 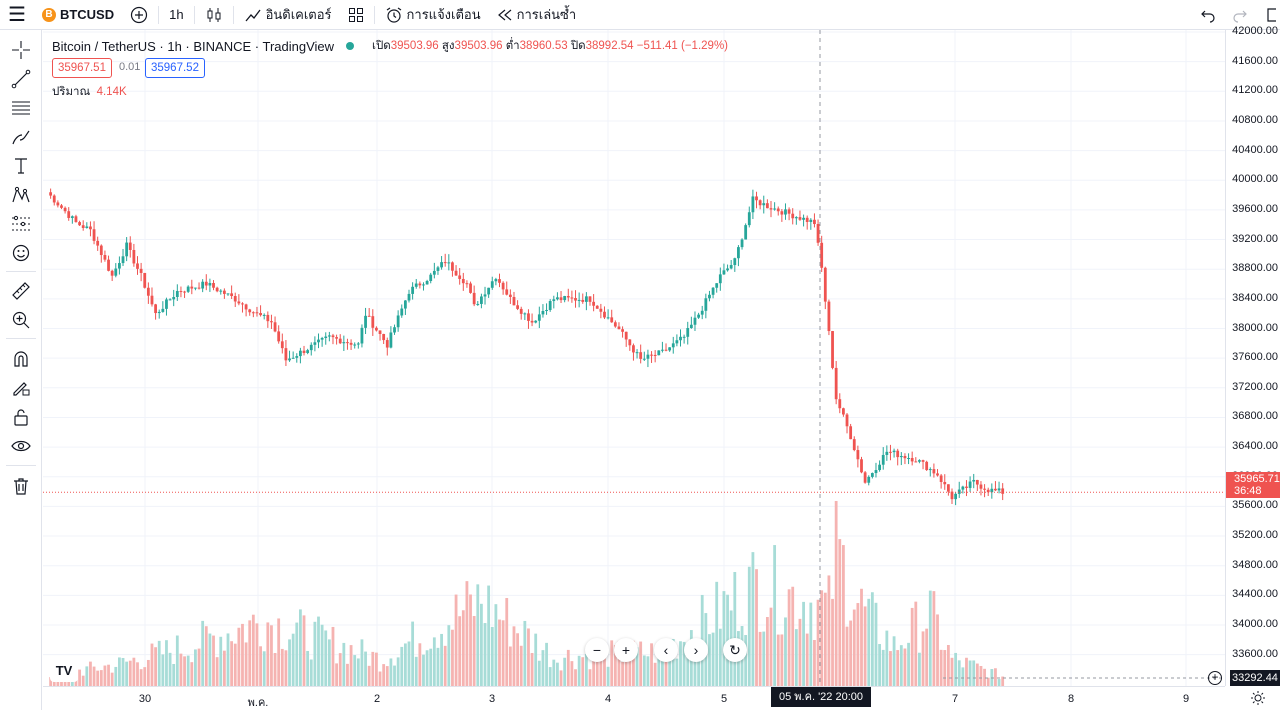 What do you see at coordinates (214, 15) in the screenshot?
I see `chart-type-button` at bounding box center [214, 15].